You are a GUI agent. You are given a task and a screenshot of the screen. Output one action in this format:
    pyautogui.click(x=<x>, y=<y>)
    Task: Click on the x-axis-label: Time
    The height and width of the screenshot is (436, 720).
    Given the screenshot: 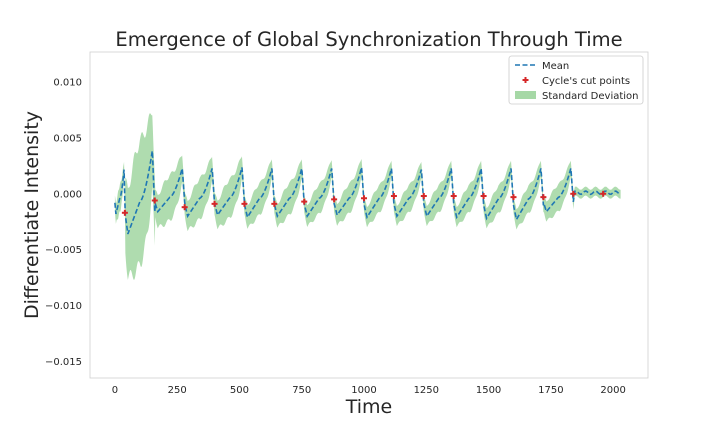 What is the action you would take?
    pyautogui.click(x=369, y=407)
    